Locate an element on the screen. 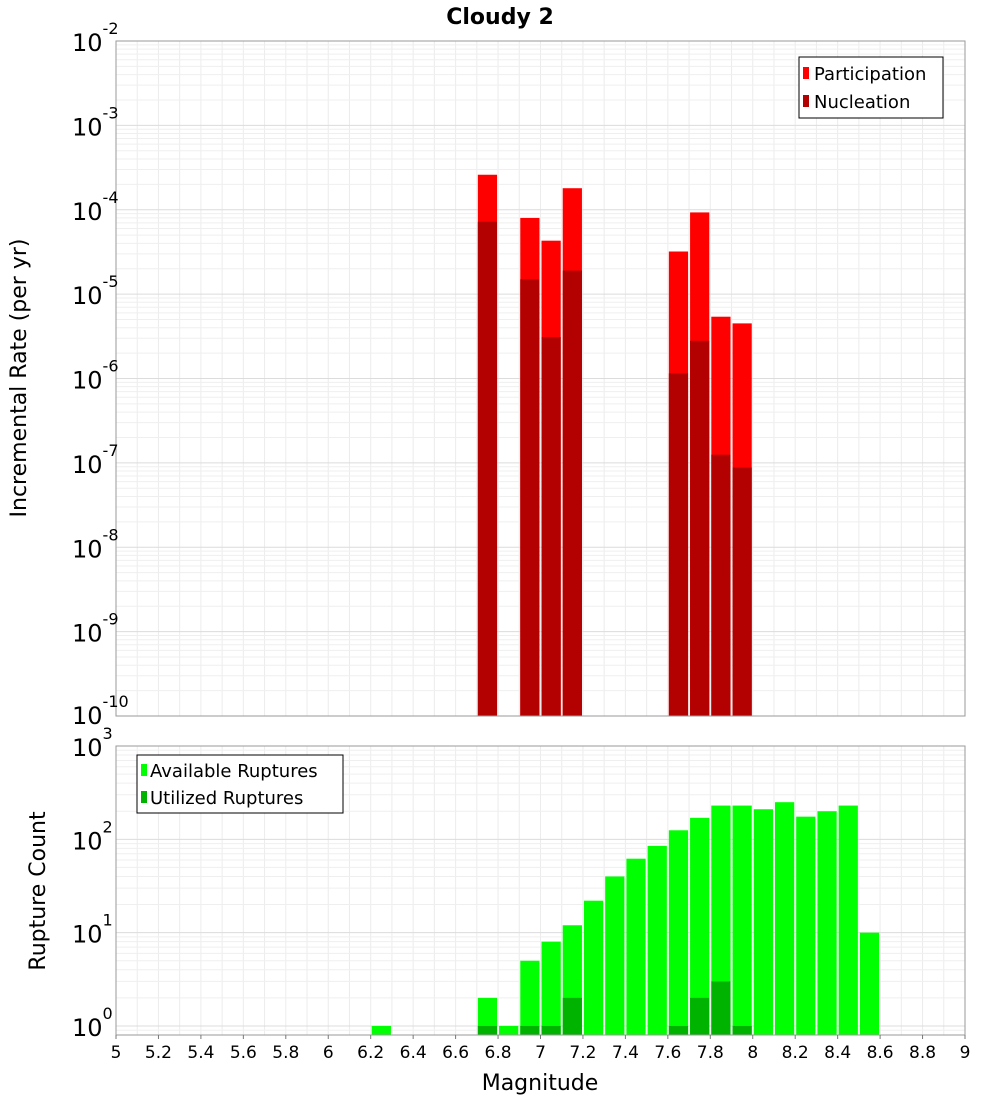  count-y-axis-label: Rupture Count is located at coordinates (38, 891).